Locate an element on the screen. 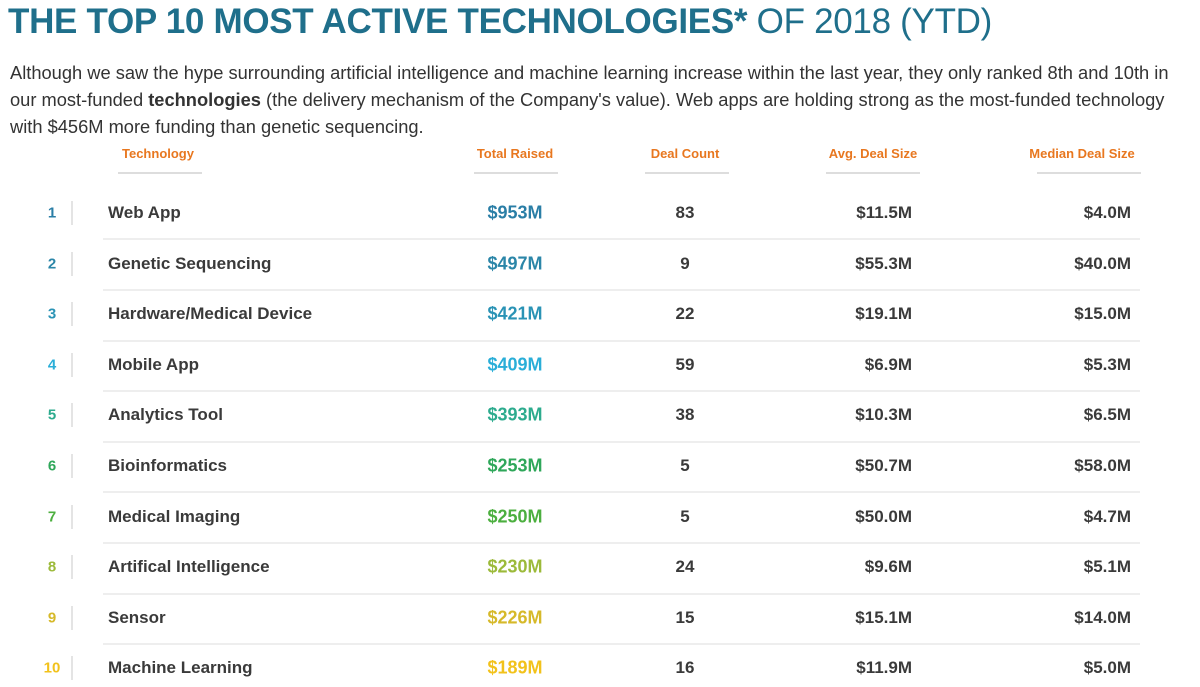 This screenshot has width=1200, height=687. total-raised: $250M is located at coordinates (515, 516).